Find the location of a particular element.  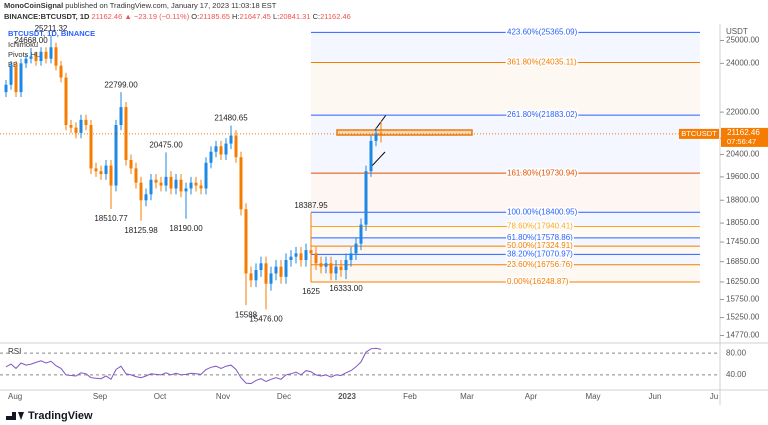

x-tick-label: Oct is located at coordinates (160, 396).